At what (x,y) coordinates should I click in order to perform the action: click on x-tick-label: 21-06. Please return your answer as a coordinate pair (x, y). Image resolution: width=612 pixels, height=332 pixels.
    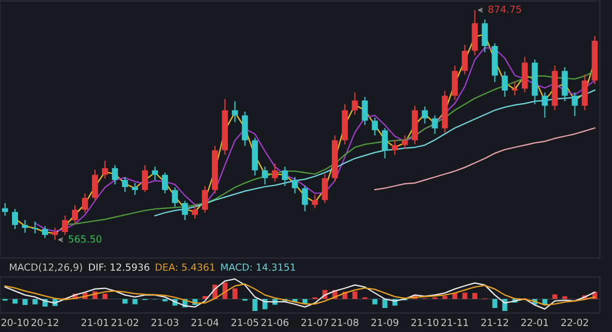
    Looking at the image, I should click on (274, 322).